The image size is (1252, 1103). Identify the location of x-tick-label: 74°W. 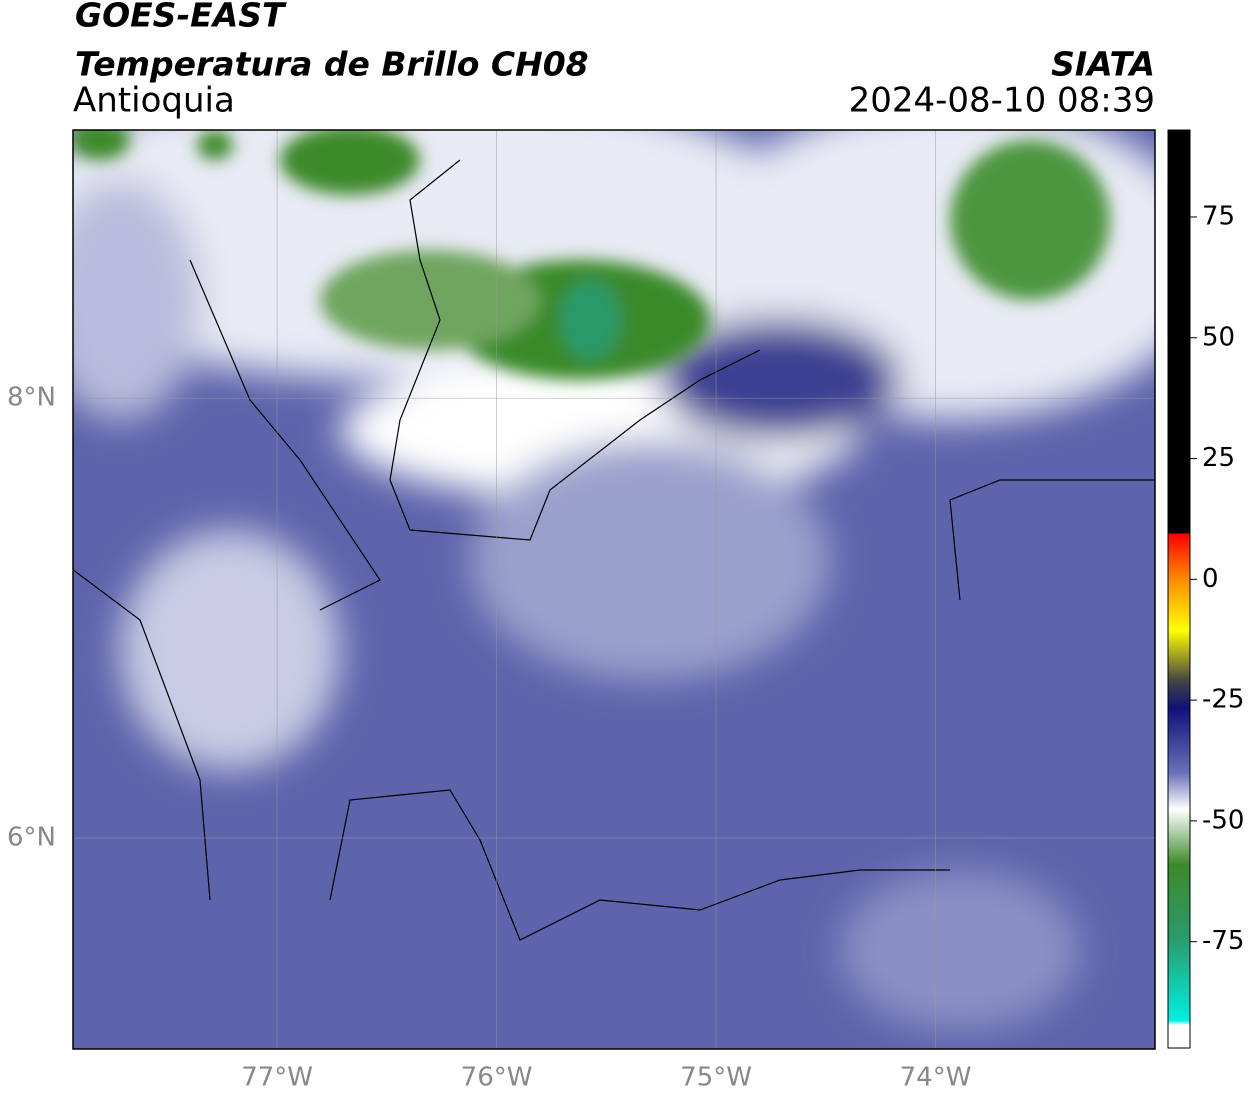
(936, 1078).